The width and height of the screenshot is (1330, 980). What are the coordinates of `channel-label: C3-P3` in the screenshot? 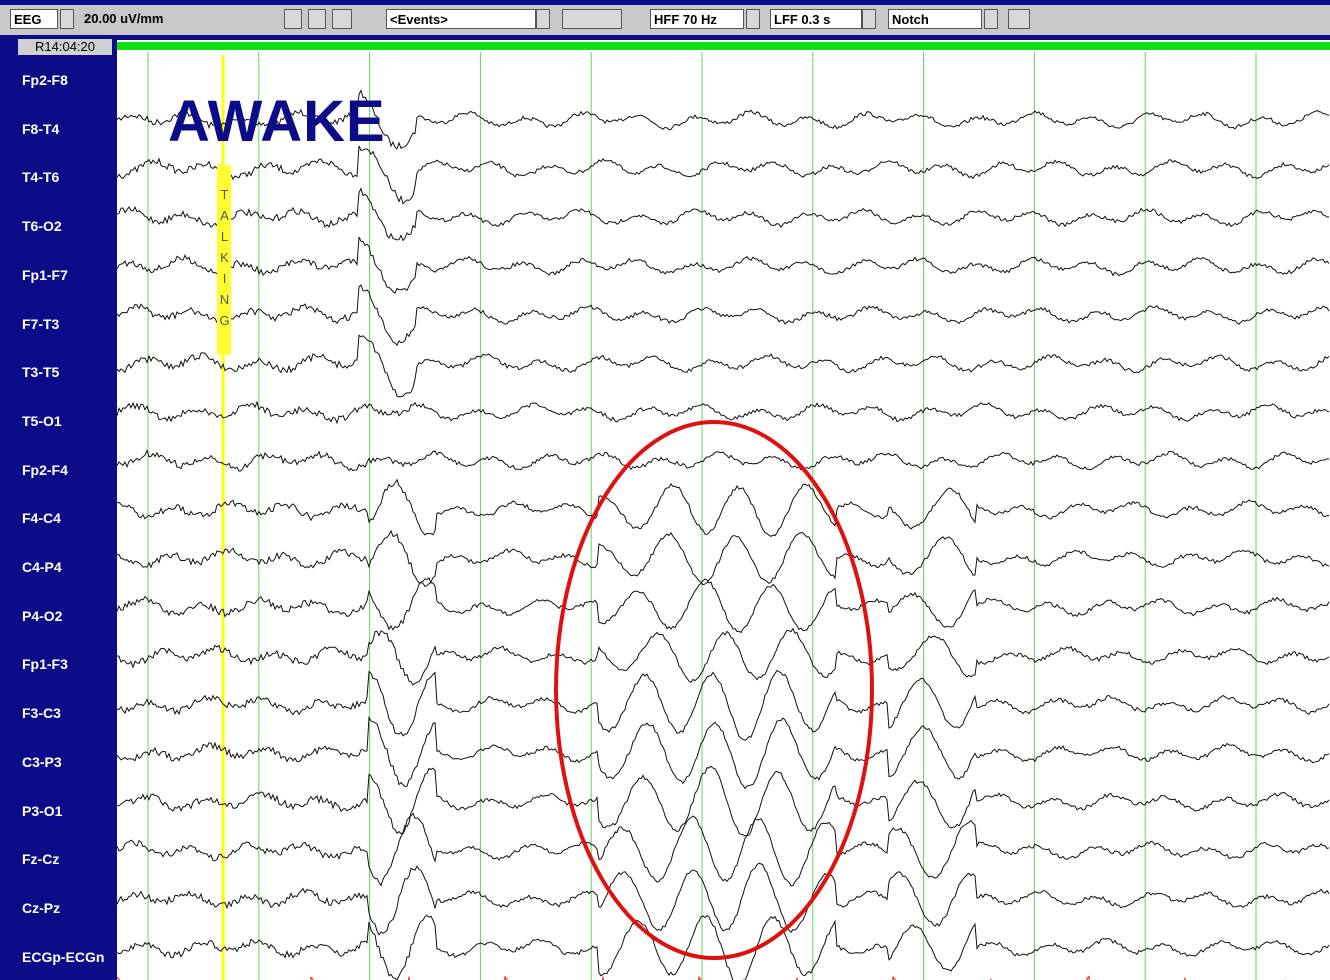 It's located at (42, 761).